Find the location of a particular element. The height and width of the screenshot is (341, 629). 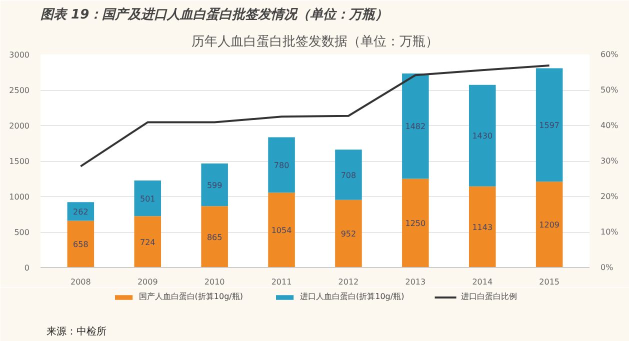

data-label: 780 is located at coordinates (282, 165).